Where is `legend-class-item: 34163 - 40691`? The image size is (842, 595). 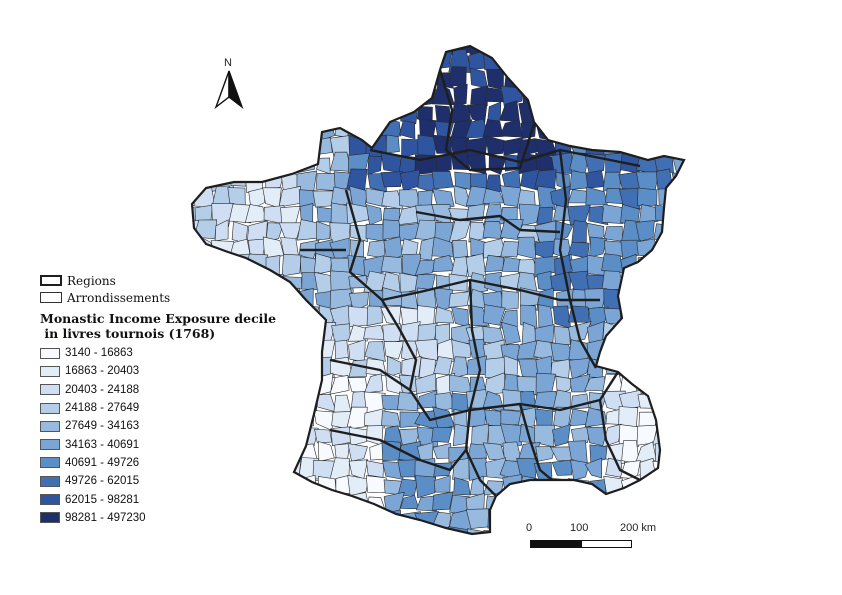
legend-class-item: 34163 - 40691 is located at coordinates (160, 444).